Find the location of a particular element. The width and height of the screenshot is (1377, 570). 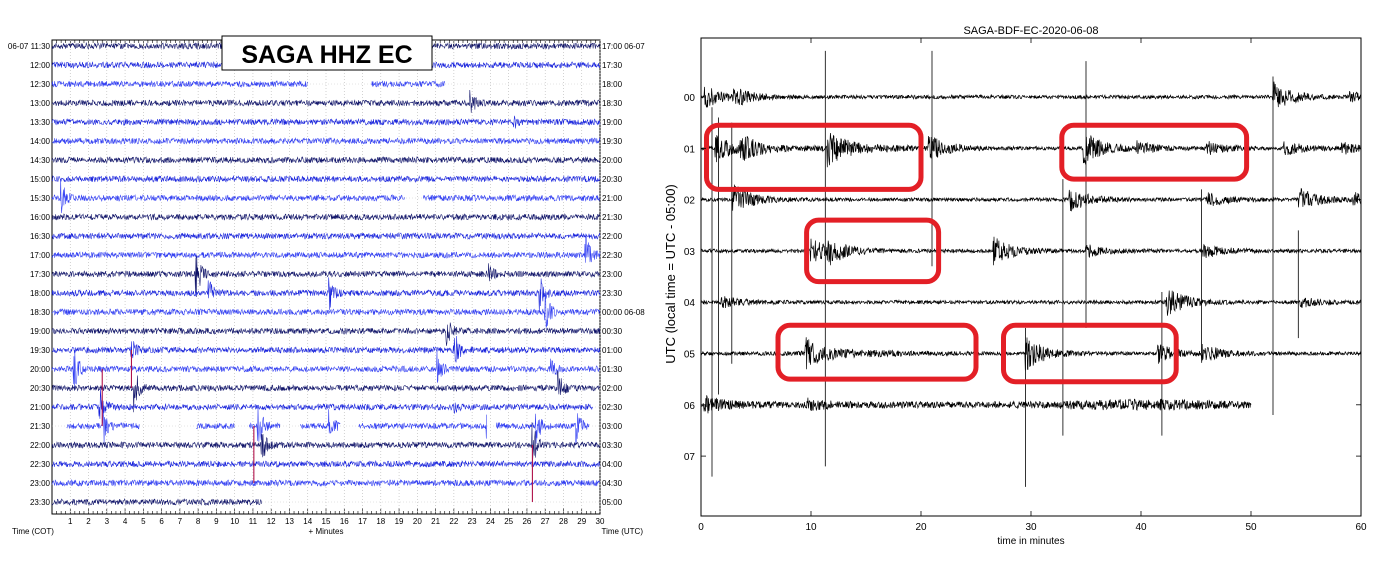

x-axis-label: + Minutes is located at coordinates (326, 531).